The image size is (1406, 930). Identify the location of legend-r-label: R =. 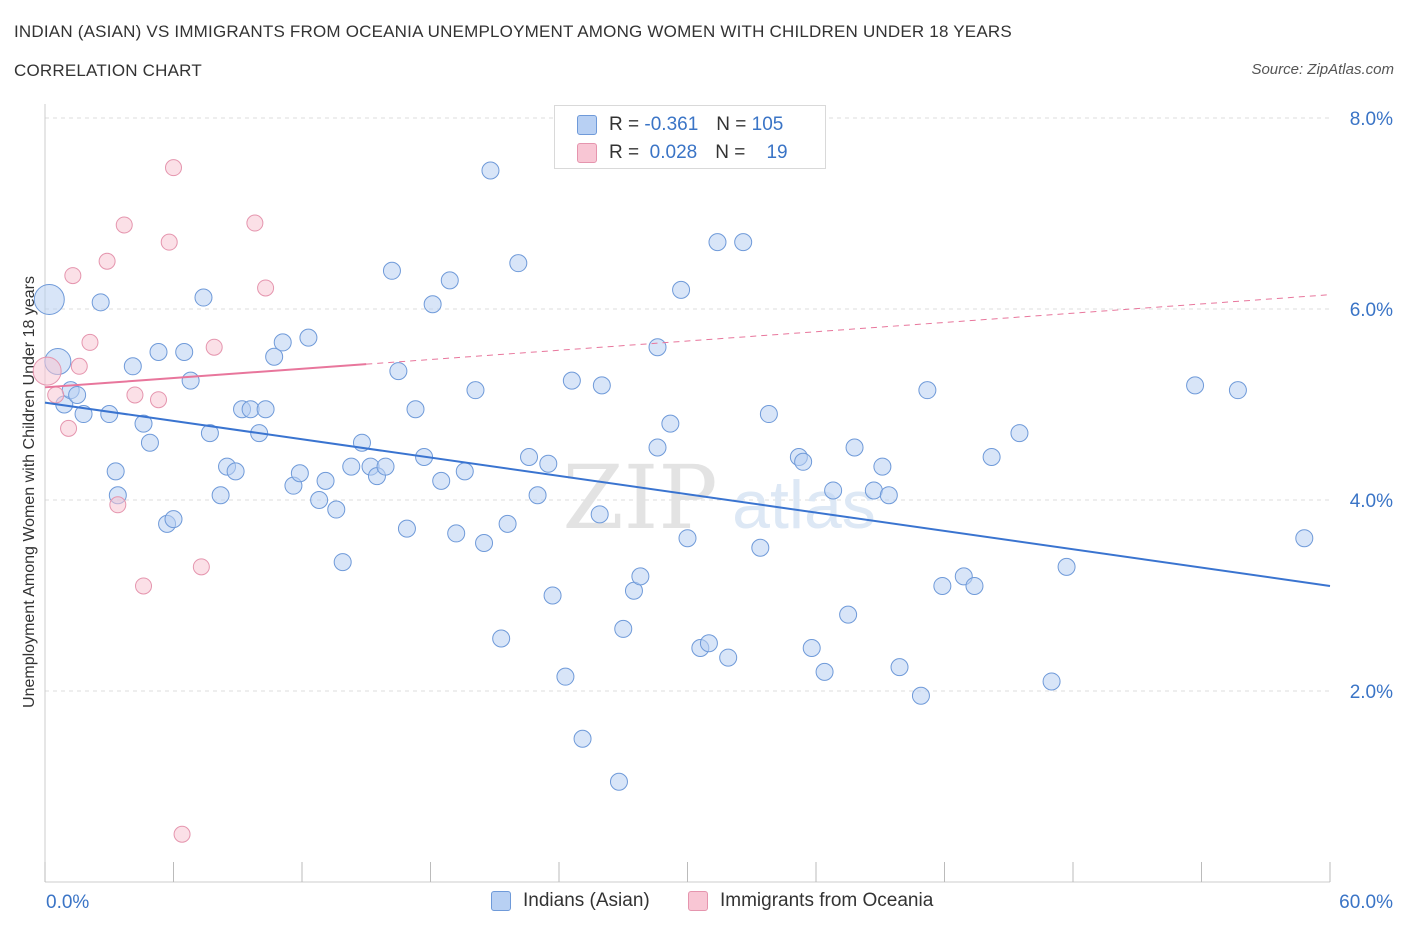
(624, 124).